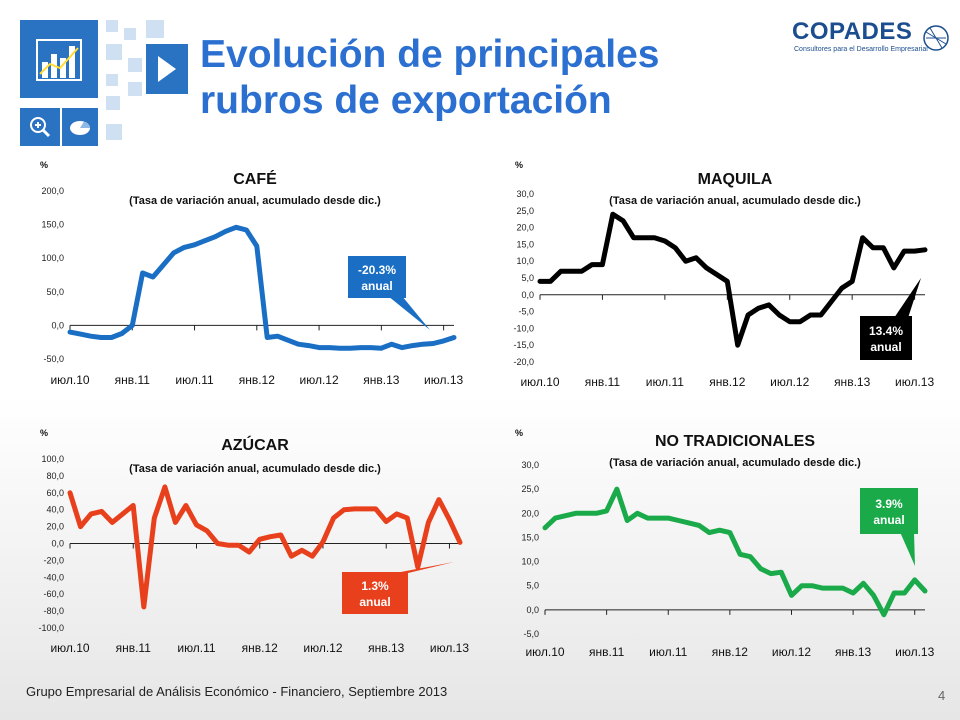 This screenshot has width=960, height=720. Describe the element at coordinates (53, 611) in the screenshot. I see `y-tick-label: -80,0` at that location.